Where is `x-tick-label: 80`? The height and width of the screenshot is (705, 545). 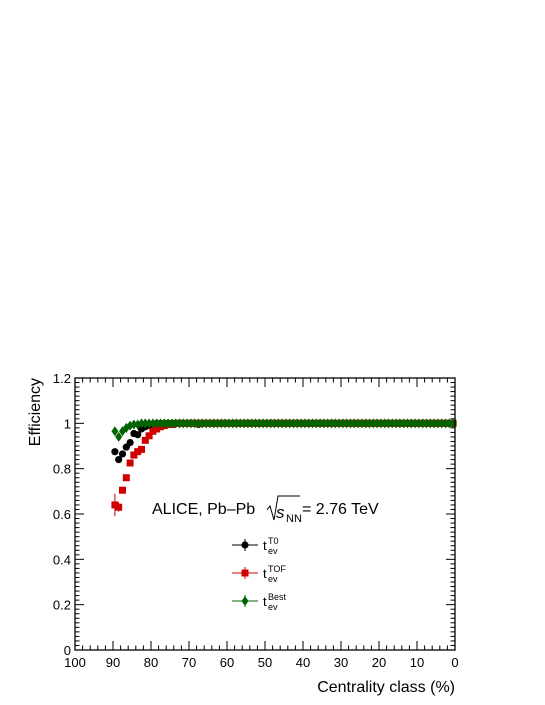
x-tick-label: 80 is located at coordinates (151, 662).